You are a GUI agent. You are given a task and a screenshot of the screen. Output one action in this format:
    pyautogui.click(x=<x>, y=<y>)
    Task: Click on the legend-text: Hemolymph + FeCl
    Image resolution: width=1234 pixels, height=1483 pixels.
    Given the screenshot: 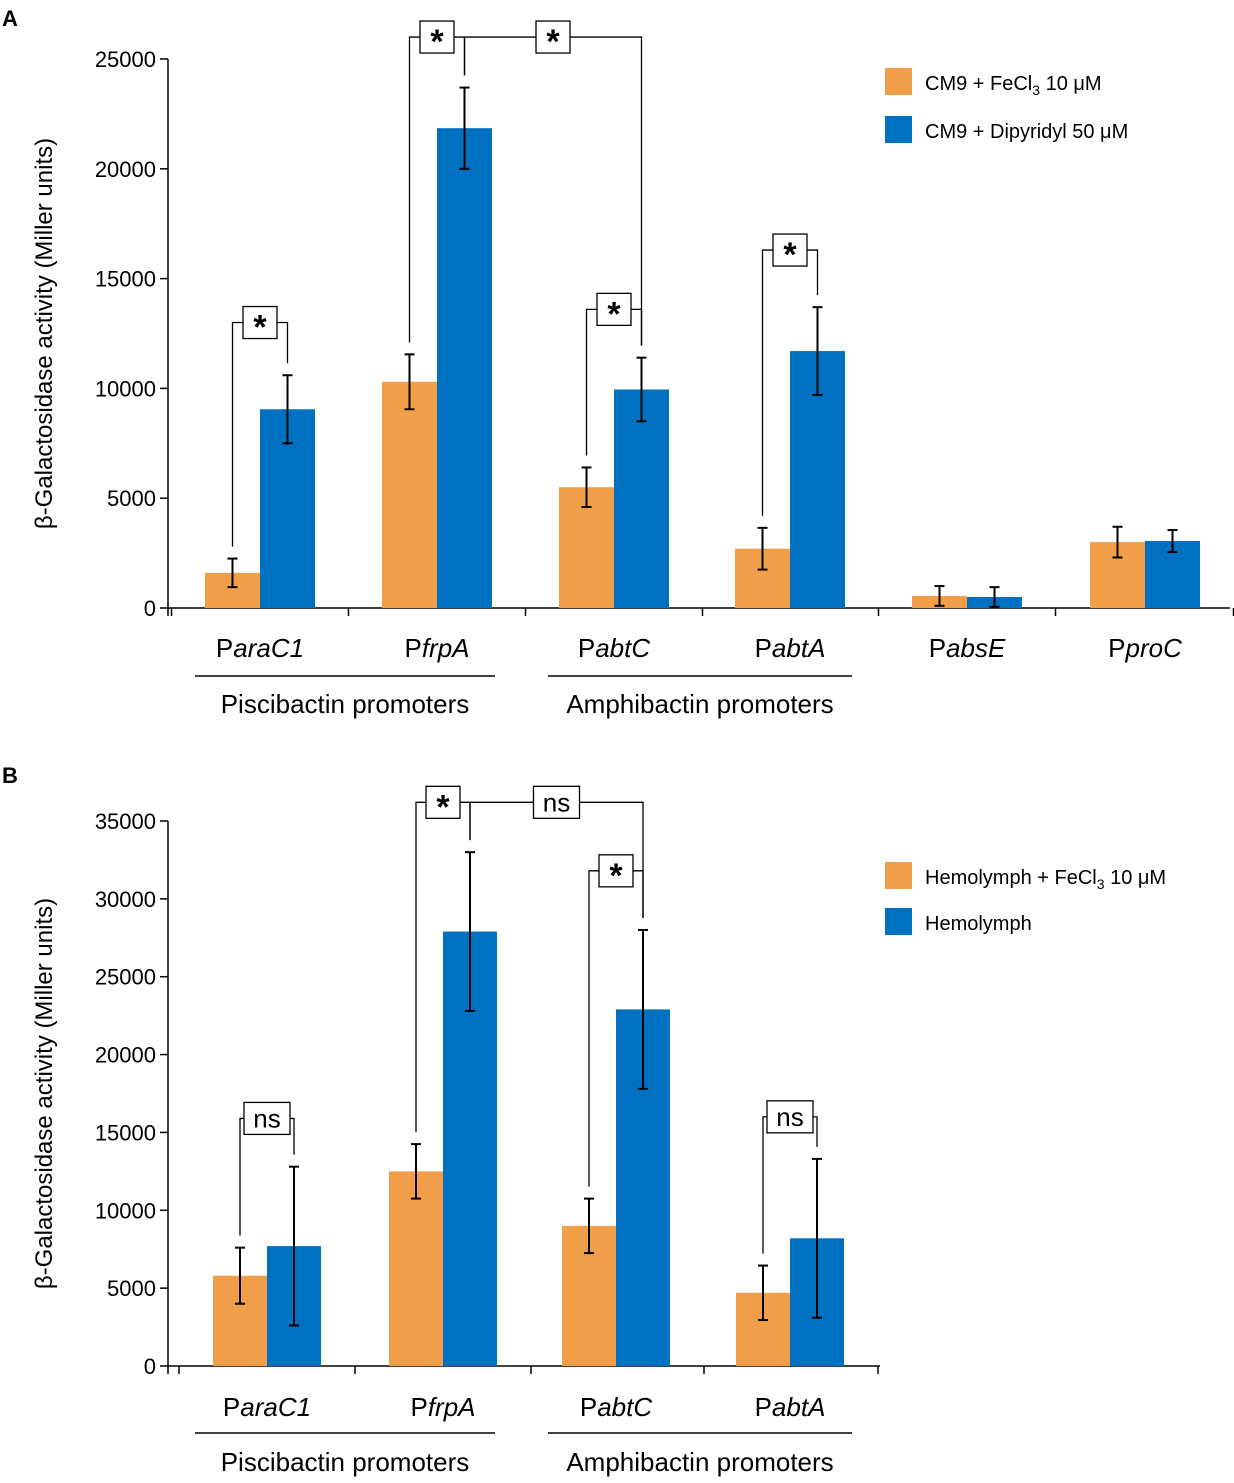 What is the action you would take?
    pyautogui.click(x=1011, y=878)
    